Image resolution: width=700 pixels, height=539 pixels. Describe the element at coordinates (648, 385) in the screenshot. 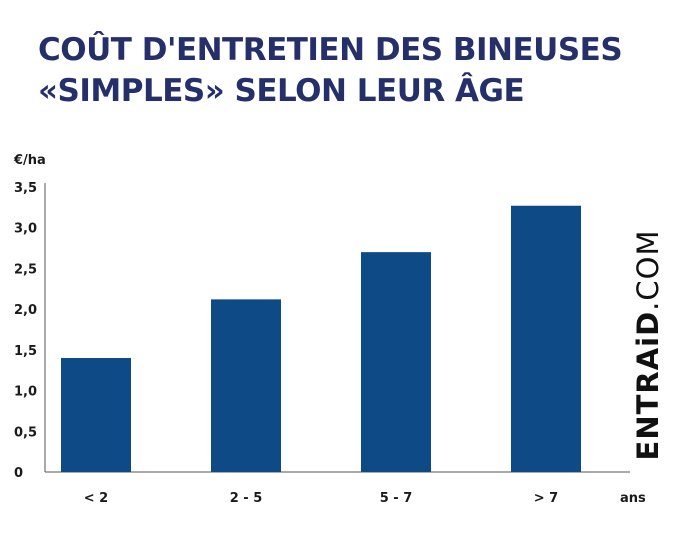

I see `watermark-brand: ENTRAiD` at that location.